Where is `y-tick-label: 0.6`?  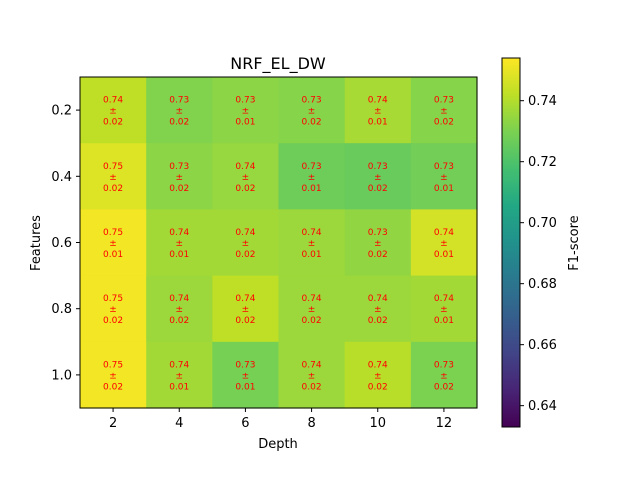 y-tick-label: 0.6 is located at coordinates (61, 243).